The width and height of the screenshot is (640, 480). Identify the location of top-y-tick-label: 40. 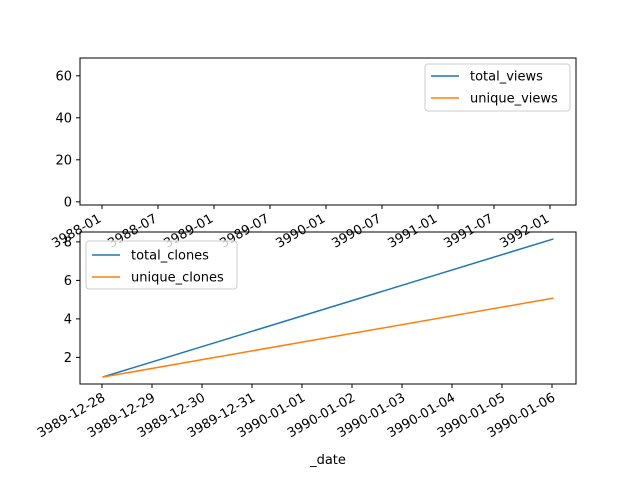
(63, 118).